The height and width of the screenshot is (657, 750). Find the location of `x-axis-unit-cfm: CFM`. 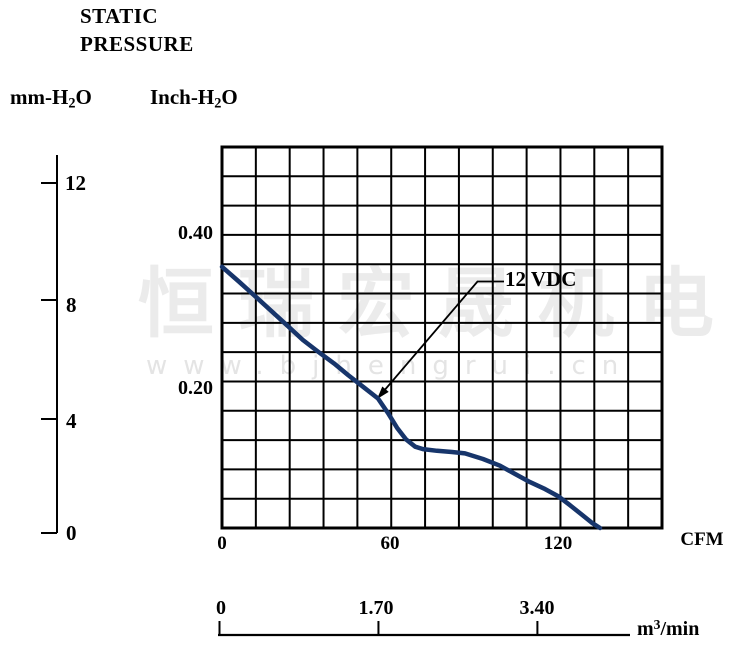

x-axis-unit-cfm: CFM is located at coordinates (702, 539).